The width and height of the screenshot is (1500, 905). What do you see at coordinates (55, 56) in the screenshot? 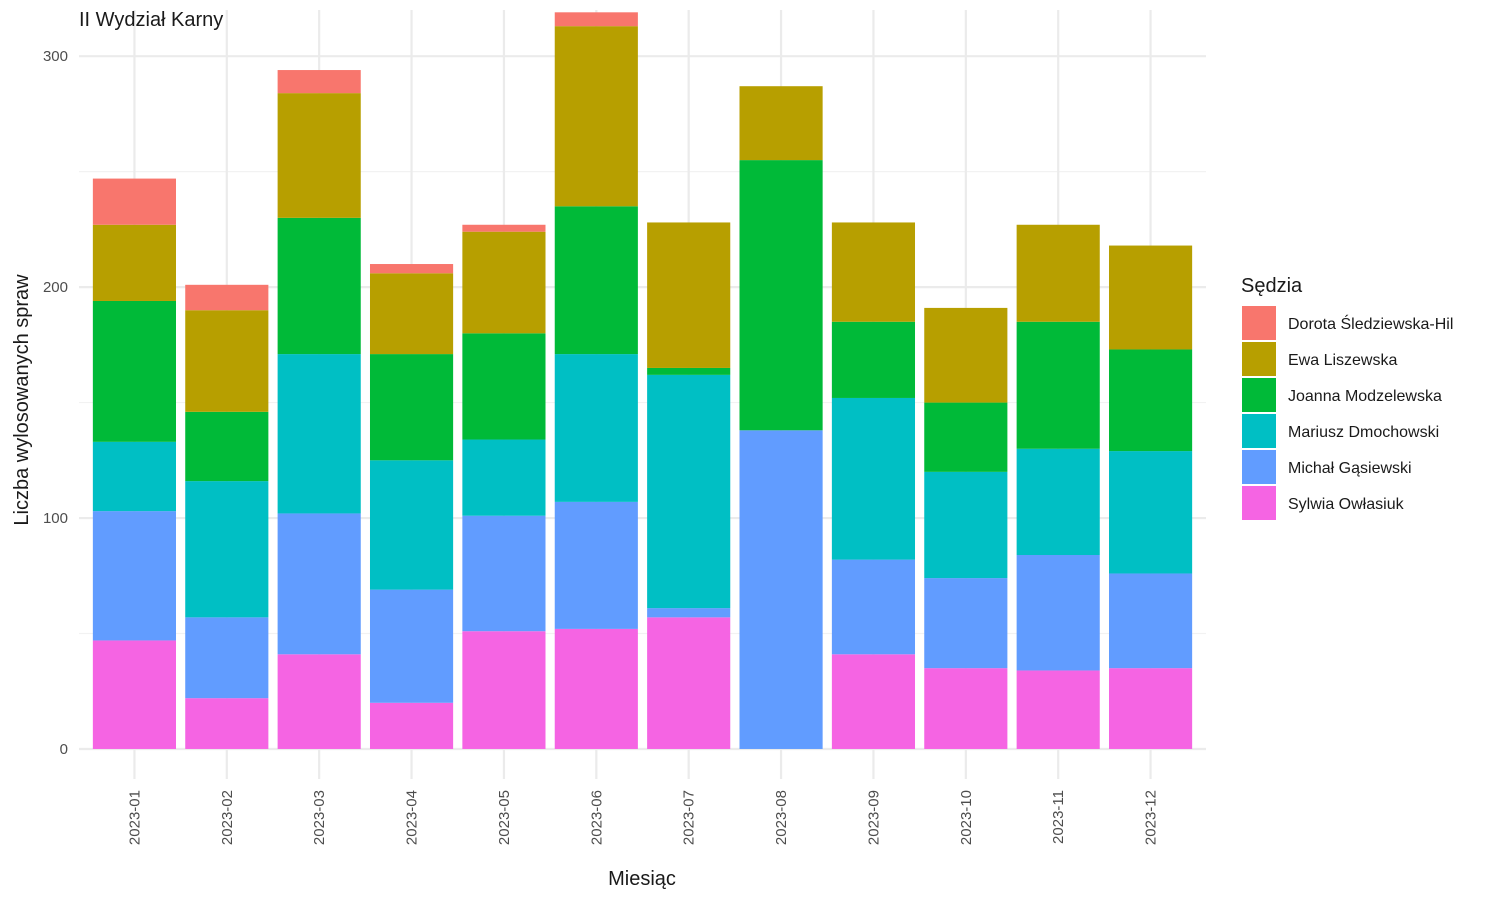
I see `y-tick-label: 300` at bounding box center [55, 56].